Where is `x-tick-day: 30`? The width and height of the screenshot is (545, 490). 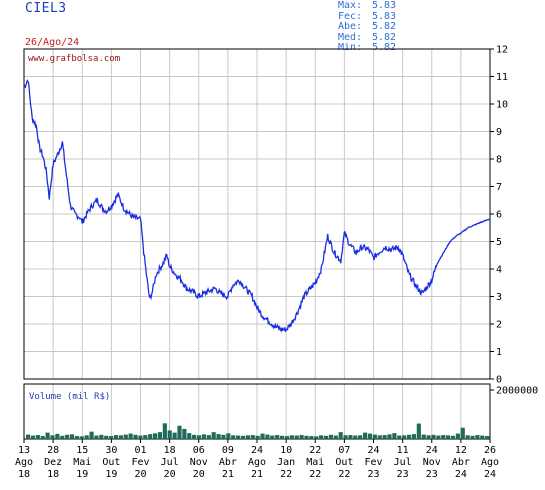
x-tick-day: 30 is located at coordinates (111, 450).